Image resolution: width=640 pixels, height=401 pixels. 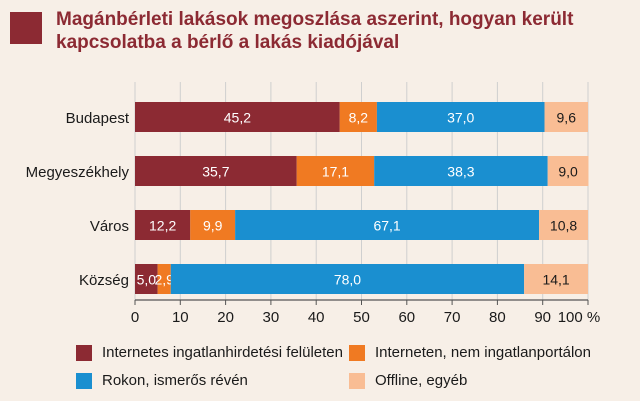 I want to click on data-label-3-0: 5,0, so click(x=147, y=280).